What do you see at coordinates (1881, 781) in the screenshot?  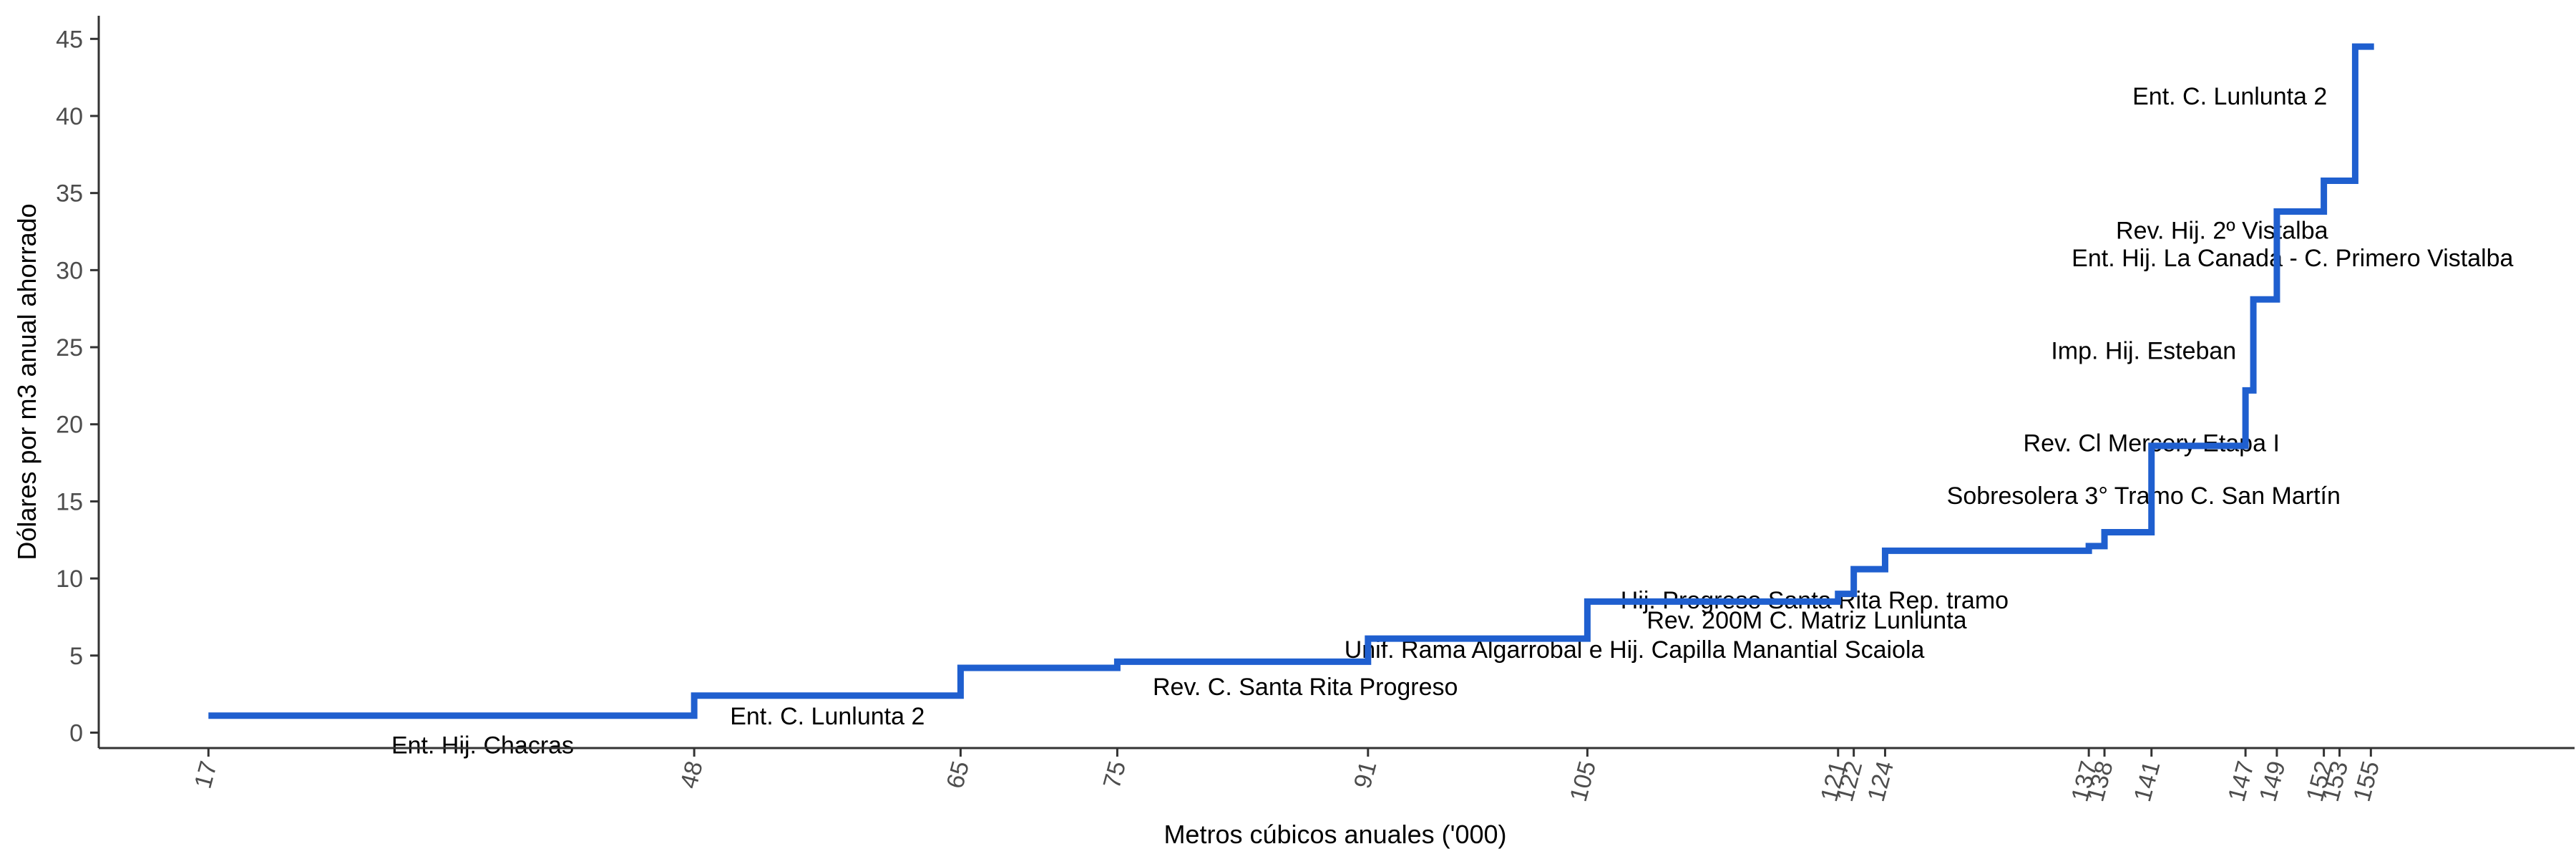 I see `x-tick-label: 124` at bounding box center [1881, 781].